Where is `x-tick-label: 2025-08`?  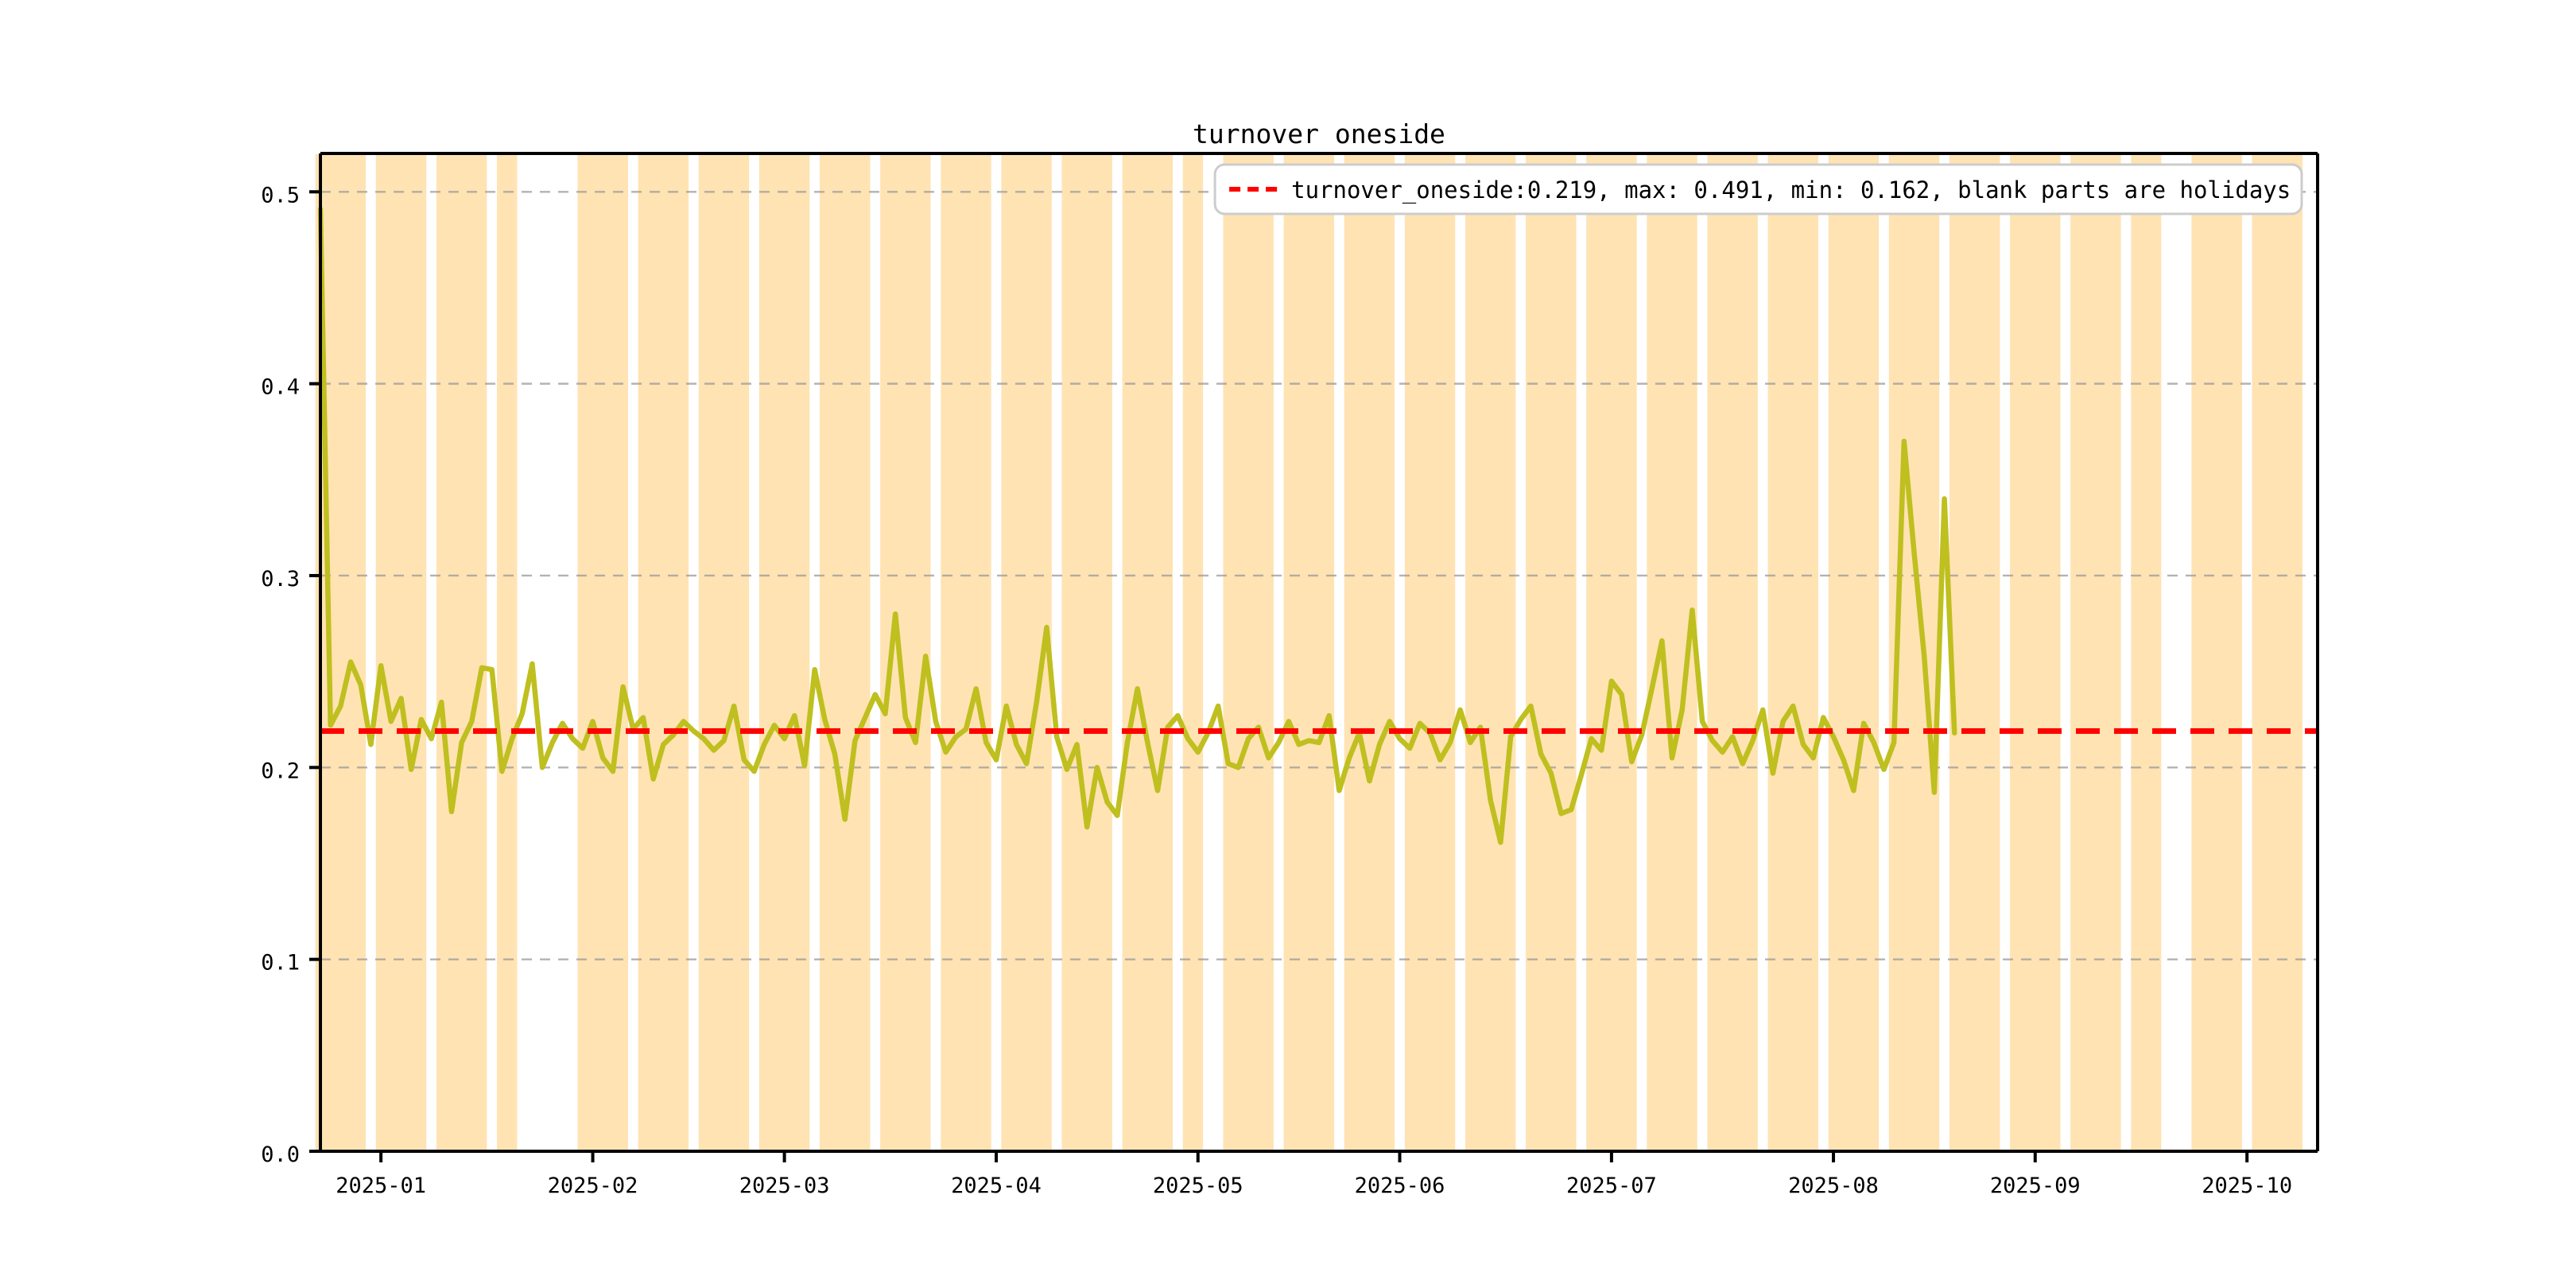
x-tick-label: 2025-08 is located at coordinates (1834, 1186).